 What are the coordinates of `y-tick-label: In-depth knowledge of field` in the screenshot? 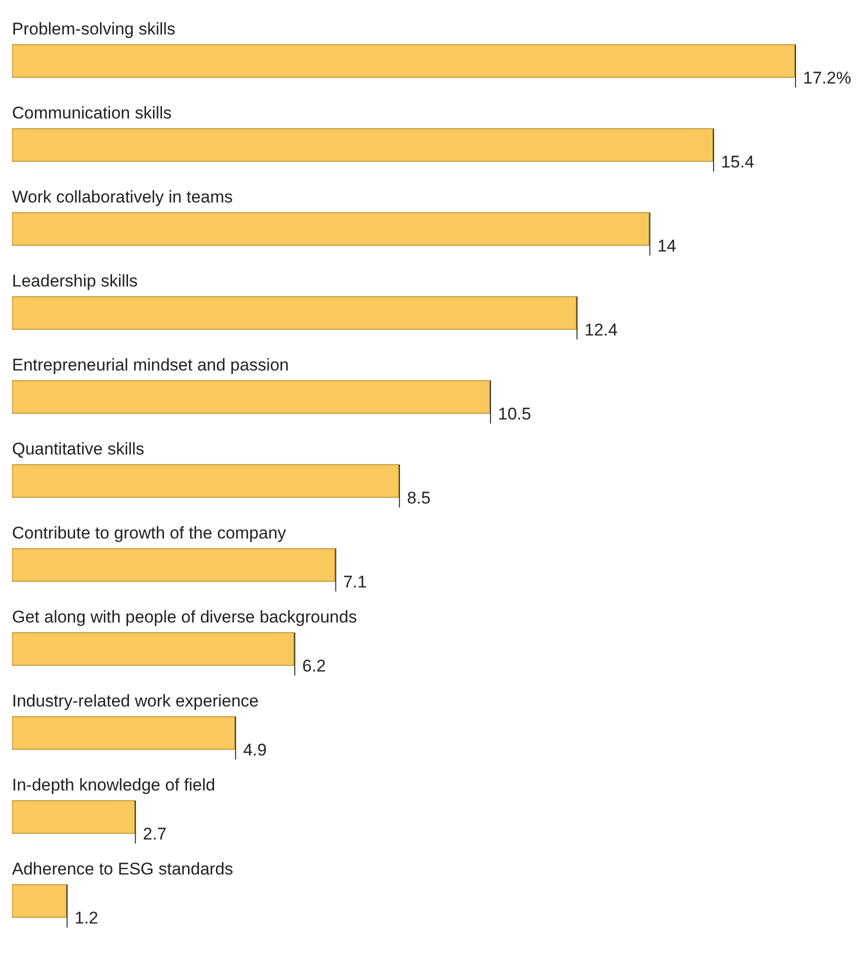 It's located at (114, 785).